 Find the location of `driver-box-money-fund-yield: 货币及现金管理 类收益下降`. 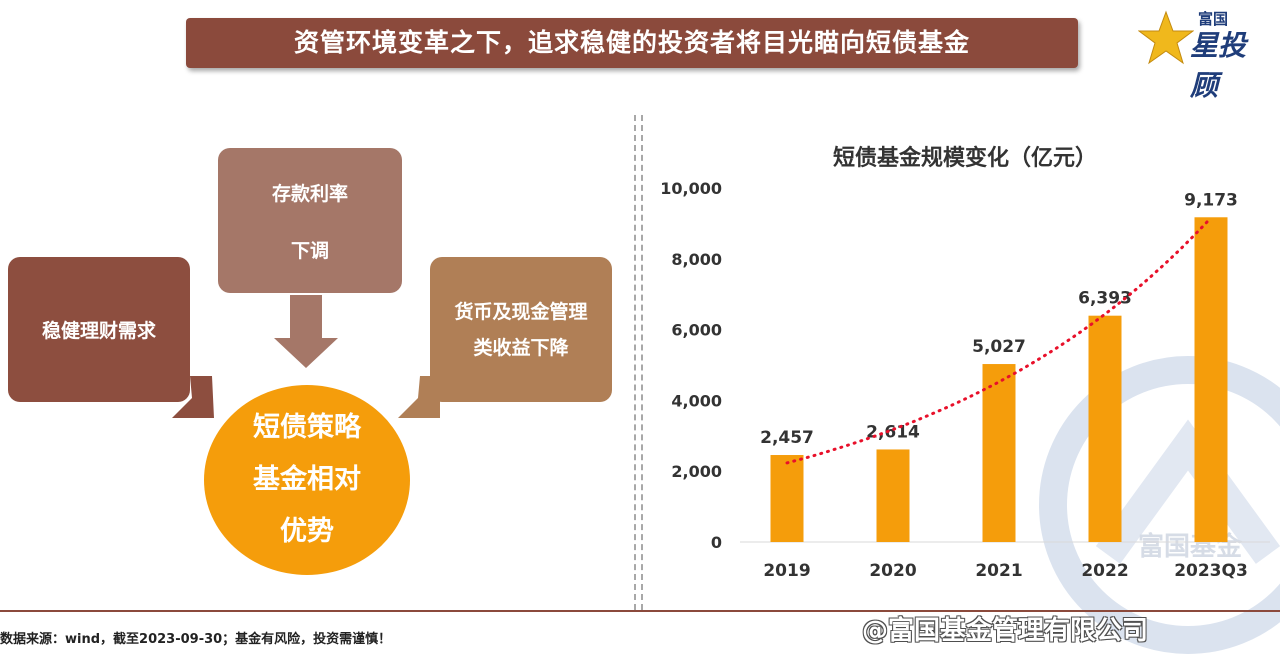

driver-box-money-fund-yield: 货币及现金管理 类收益下降 is located at coordinates (521, 329).